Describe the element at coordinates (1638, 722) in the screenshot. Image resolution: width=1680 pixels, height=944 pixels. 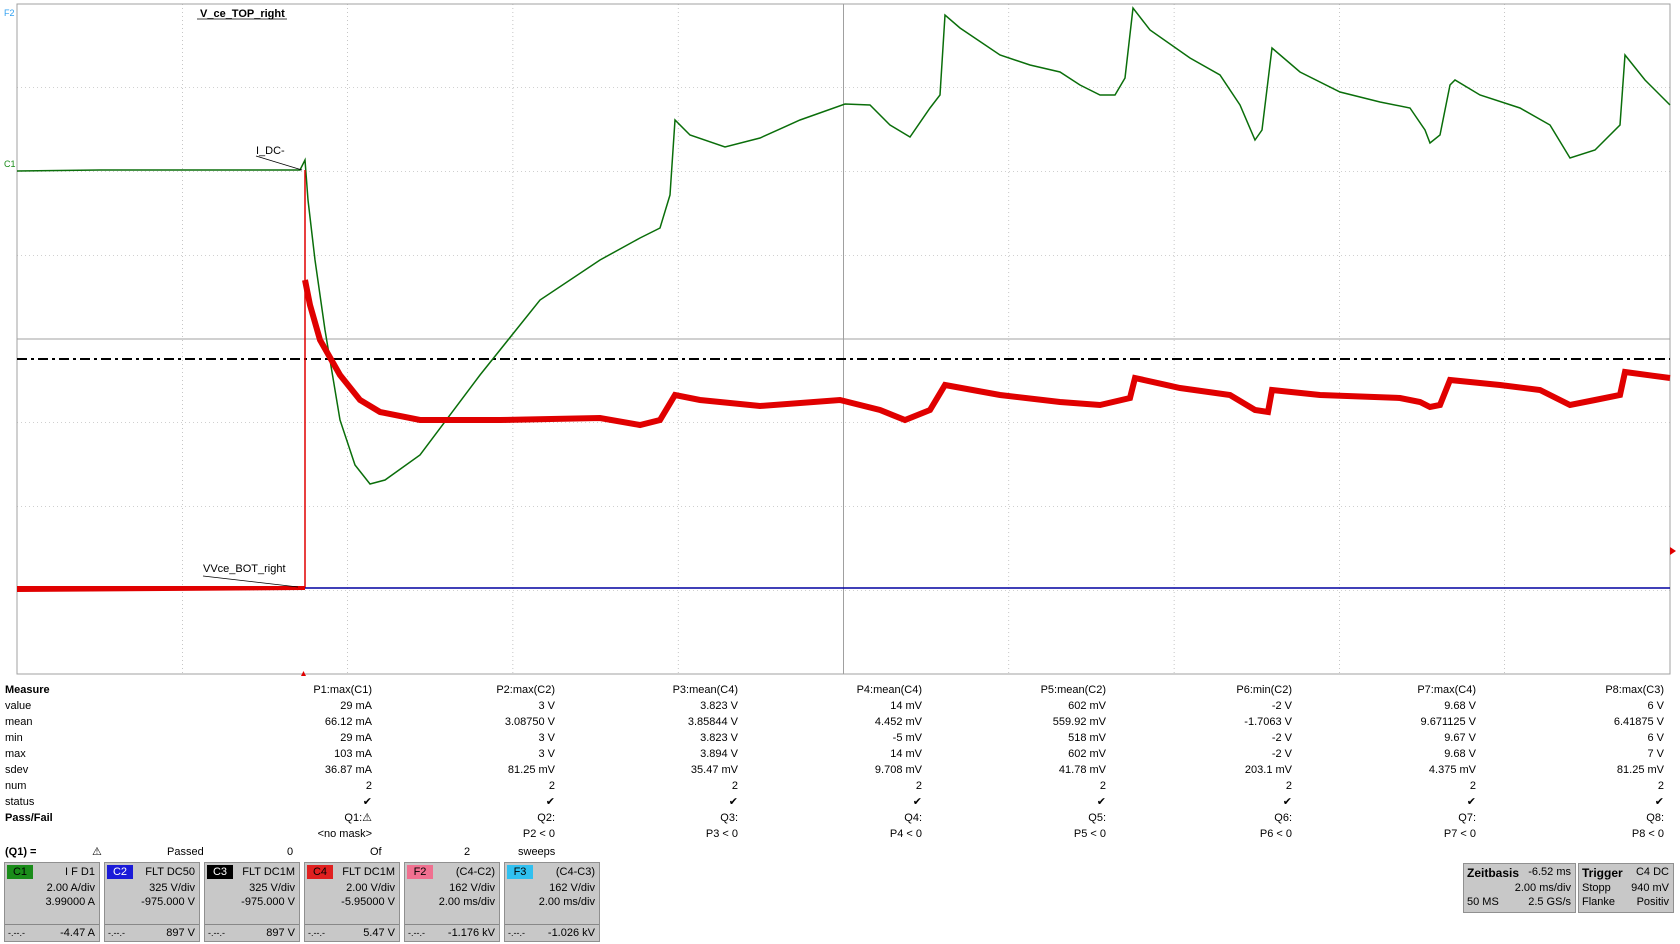
I see `measure-cell: 6.41875 V` at that location.